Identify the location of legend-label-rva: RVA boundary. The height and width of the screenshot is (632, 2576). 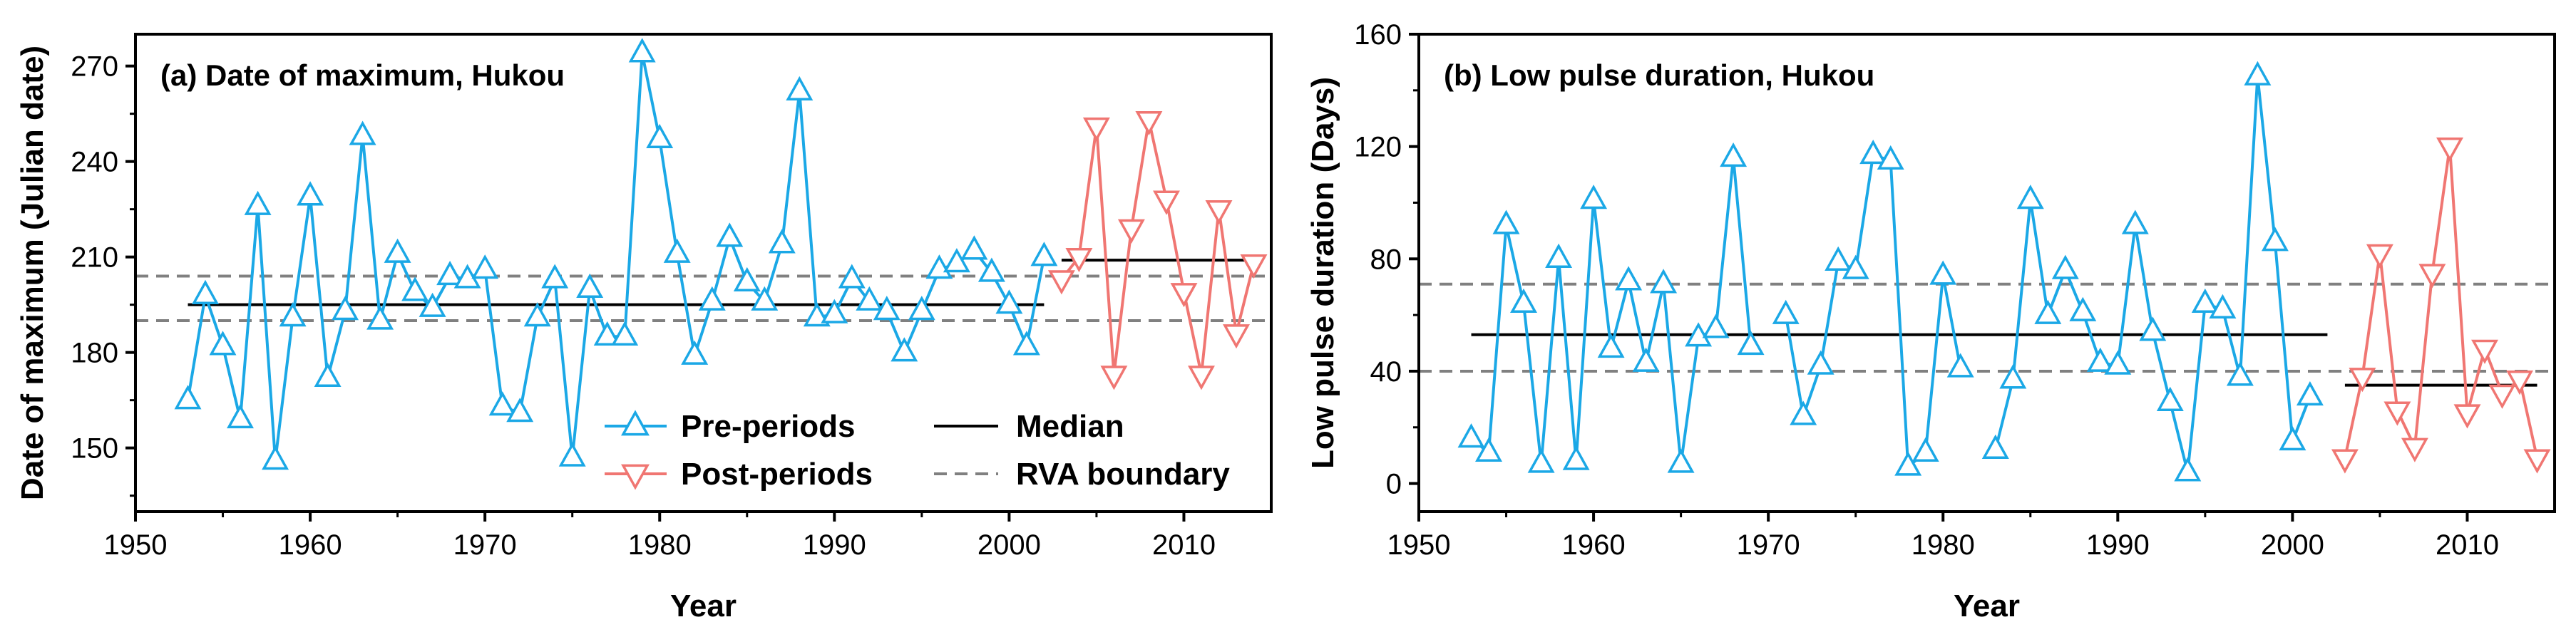
(1123, 474).